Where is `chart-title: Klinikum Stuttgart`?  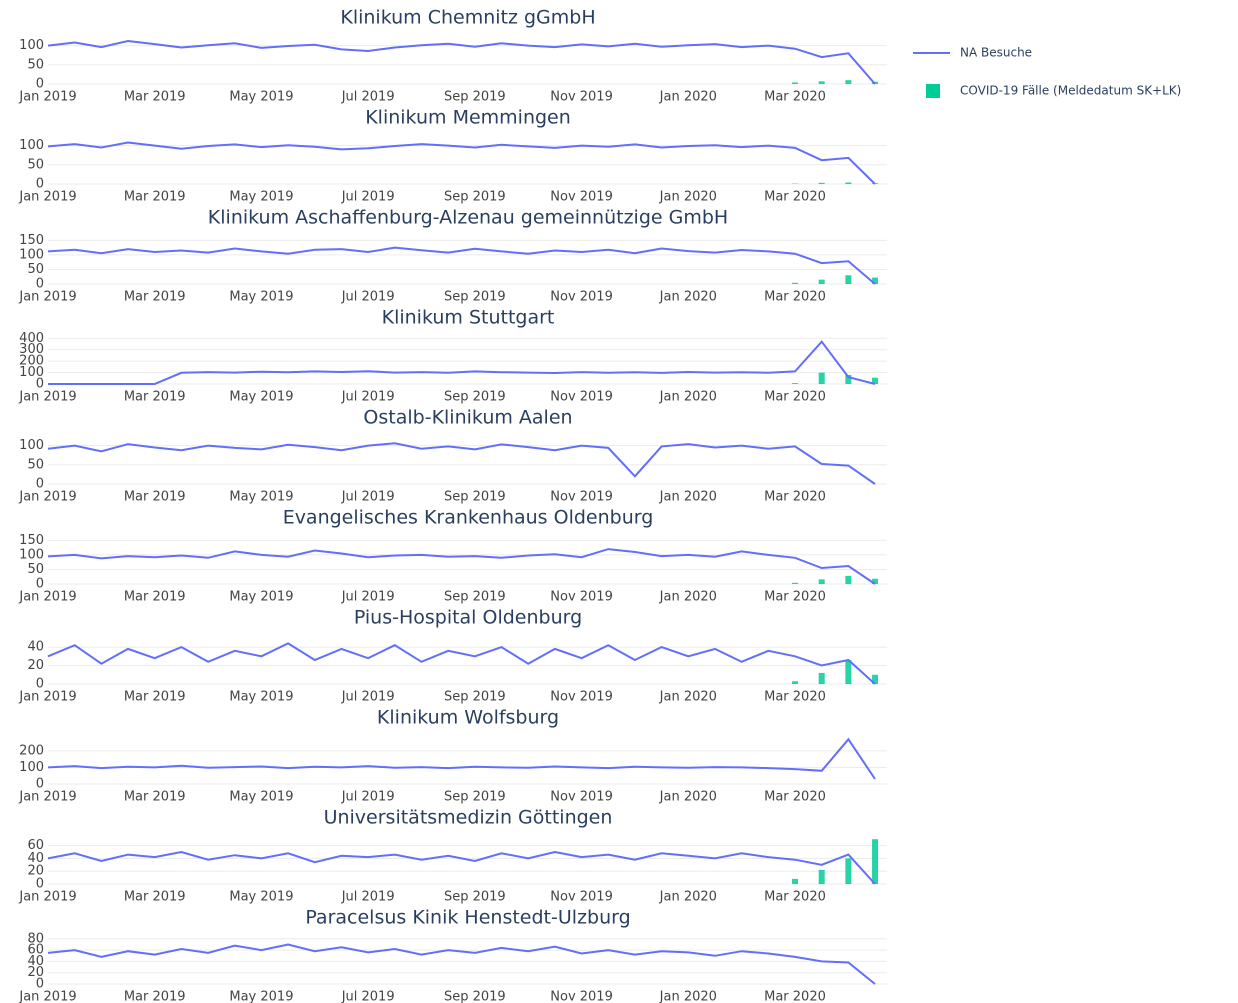 chart-title: Klinikum Stuttgart is located at coordinates (468, 318).